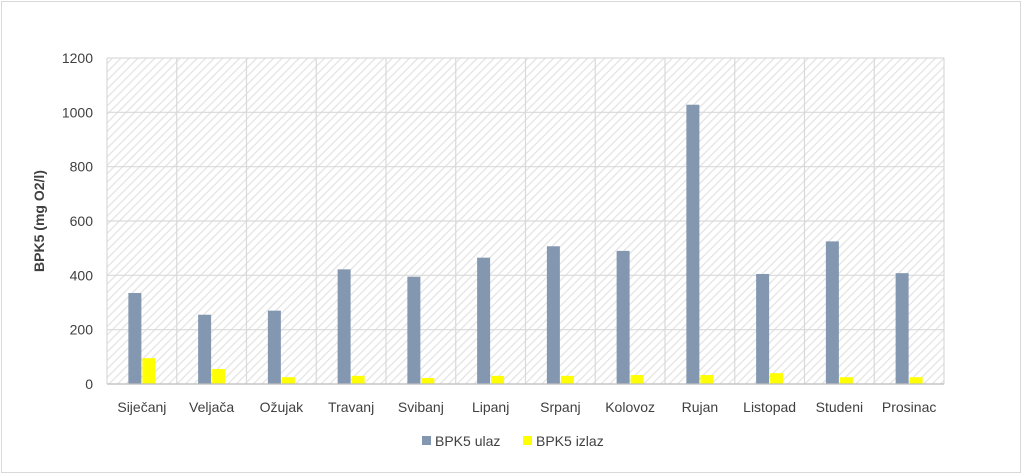  Describe the element at coordinates (77, 112) in the screenshot. I see `y-tick-label: 1000` at that location.